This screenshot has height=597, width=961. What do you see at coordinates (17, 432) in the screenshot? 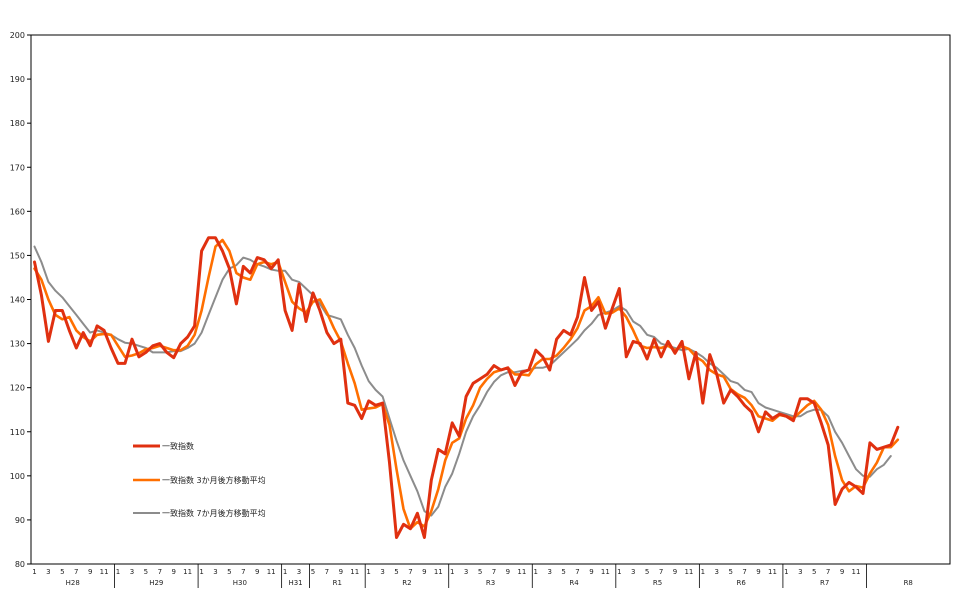
I see `y-tick-label: 110` at bounding box center [17, 432].